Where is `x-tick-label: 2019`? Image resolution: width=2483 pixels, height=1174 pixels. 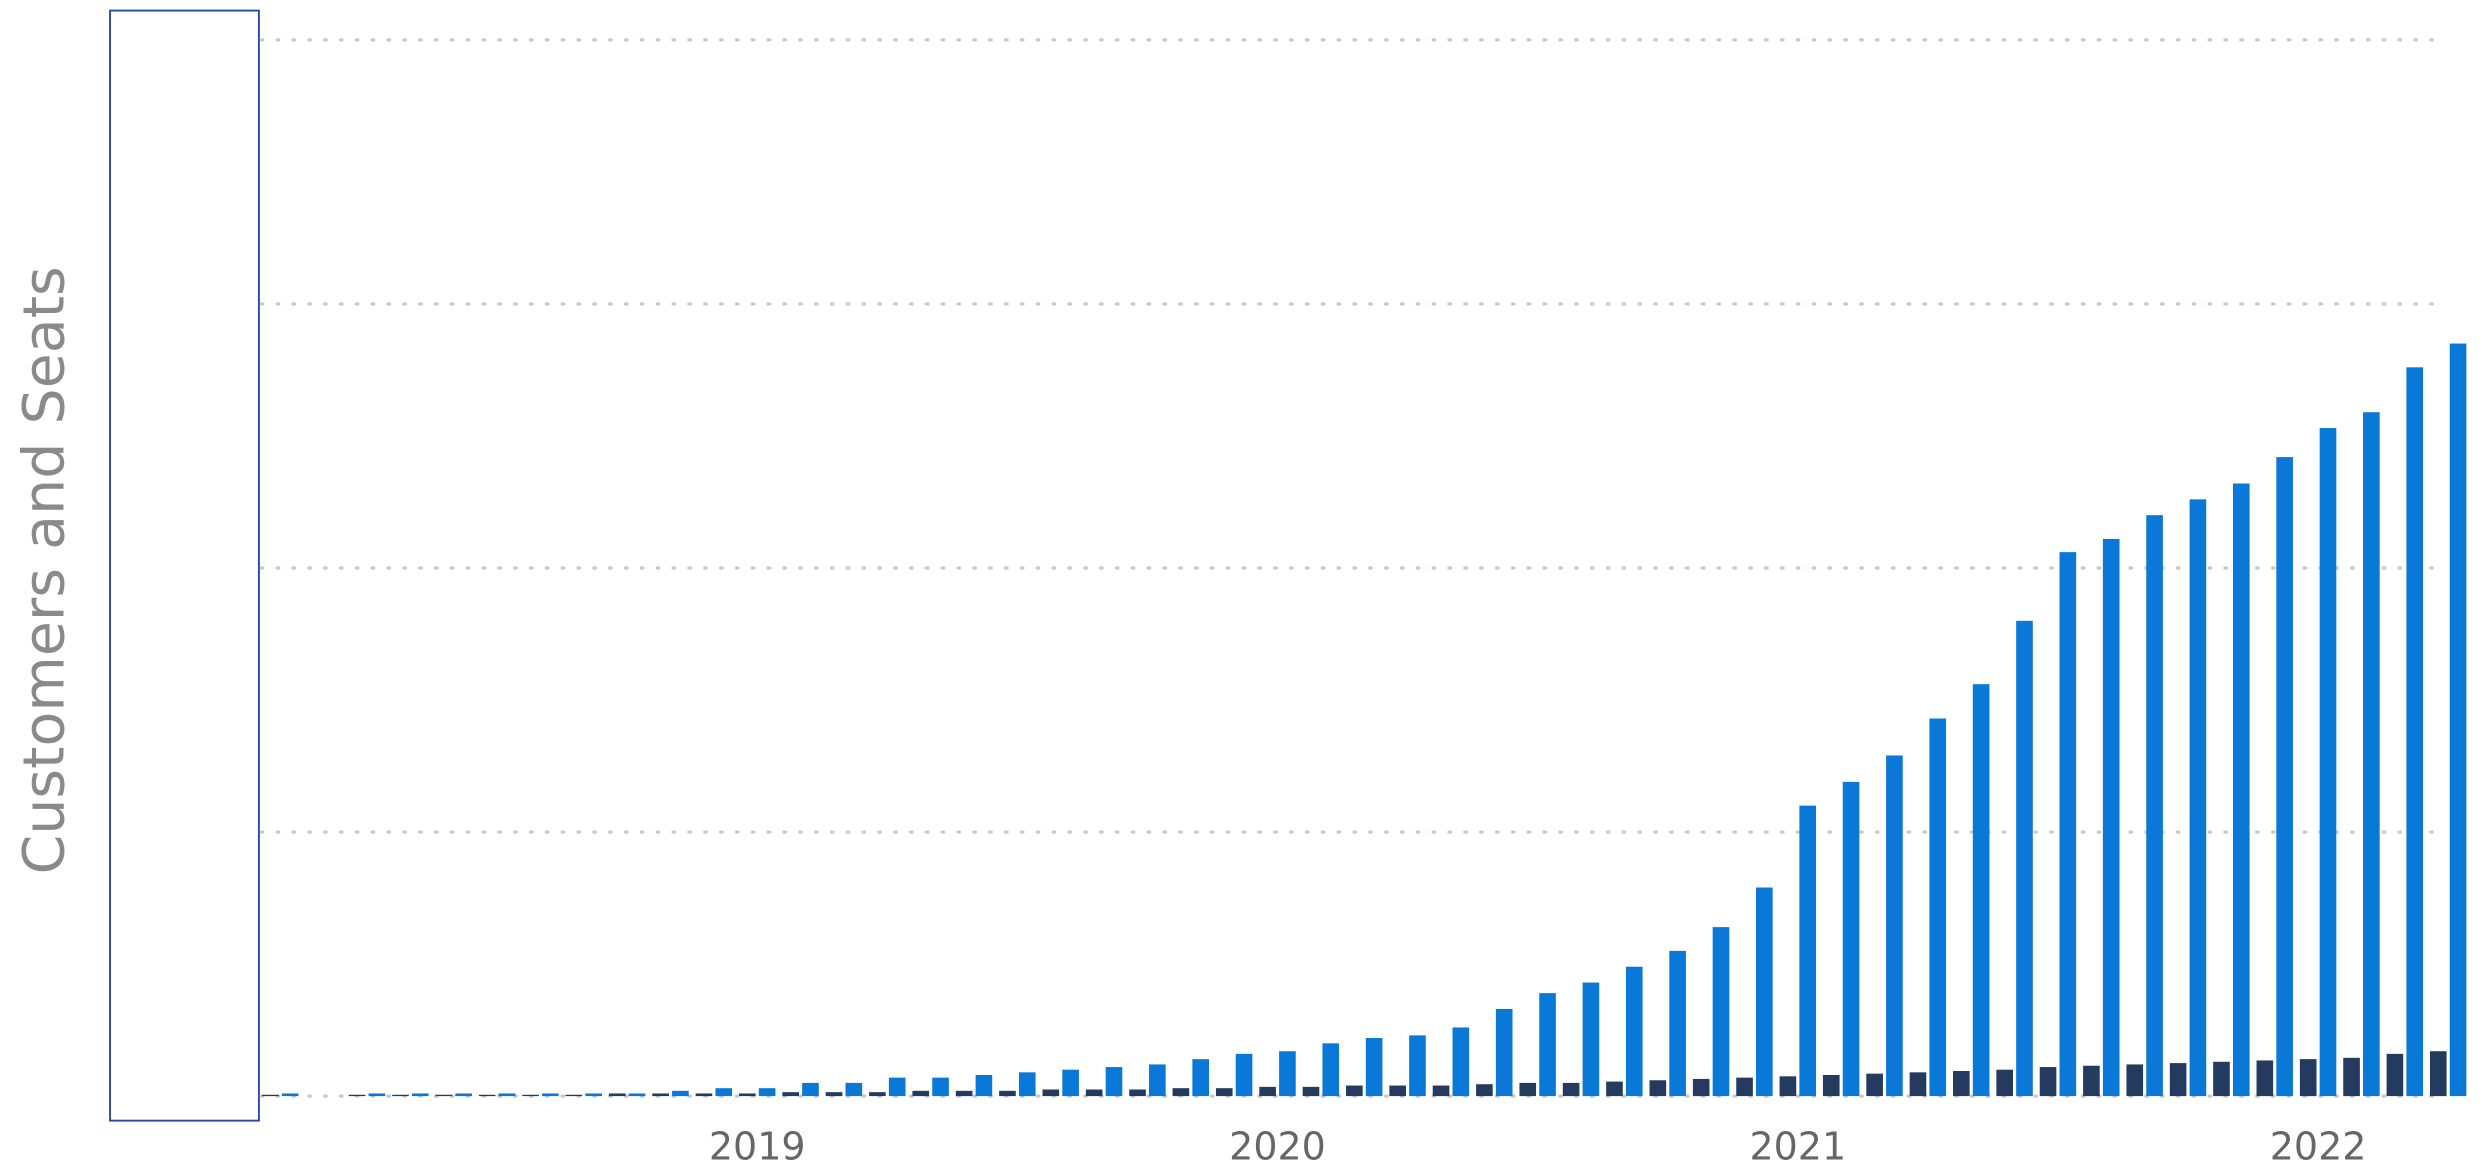 x-tick-label: 2019 is located at coordinates (757, 1146).